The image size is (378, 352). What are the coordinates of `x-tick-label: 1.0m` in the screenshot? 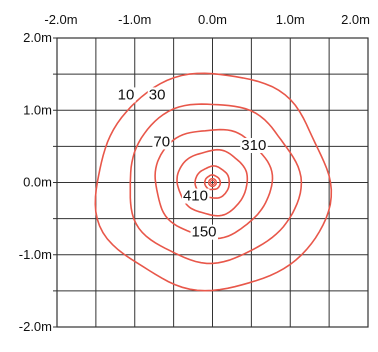 It's located at (290, 19).